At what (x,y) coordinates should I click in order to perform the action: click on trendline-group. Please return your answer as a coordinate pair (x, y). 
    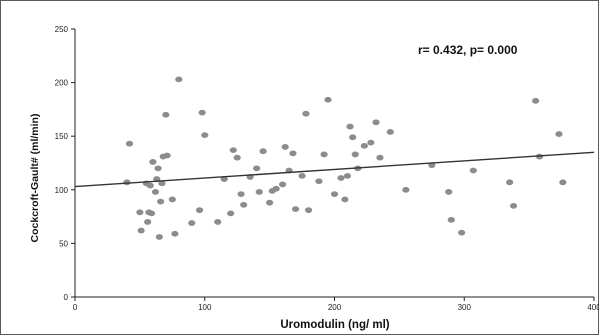
    Looking at the image, I should click on (334, 169).